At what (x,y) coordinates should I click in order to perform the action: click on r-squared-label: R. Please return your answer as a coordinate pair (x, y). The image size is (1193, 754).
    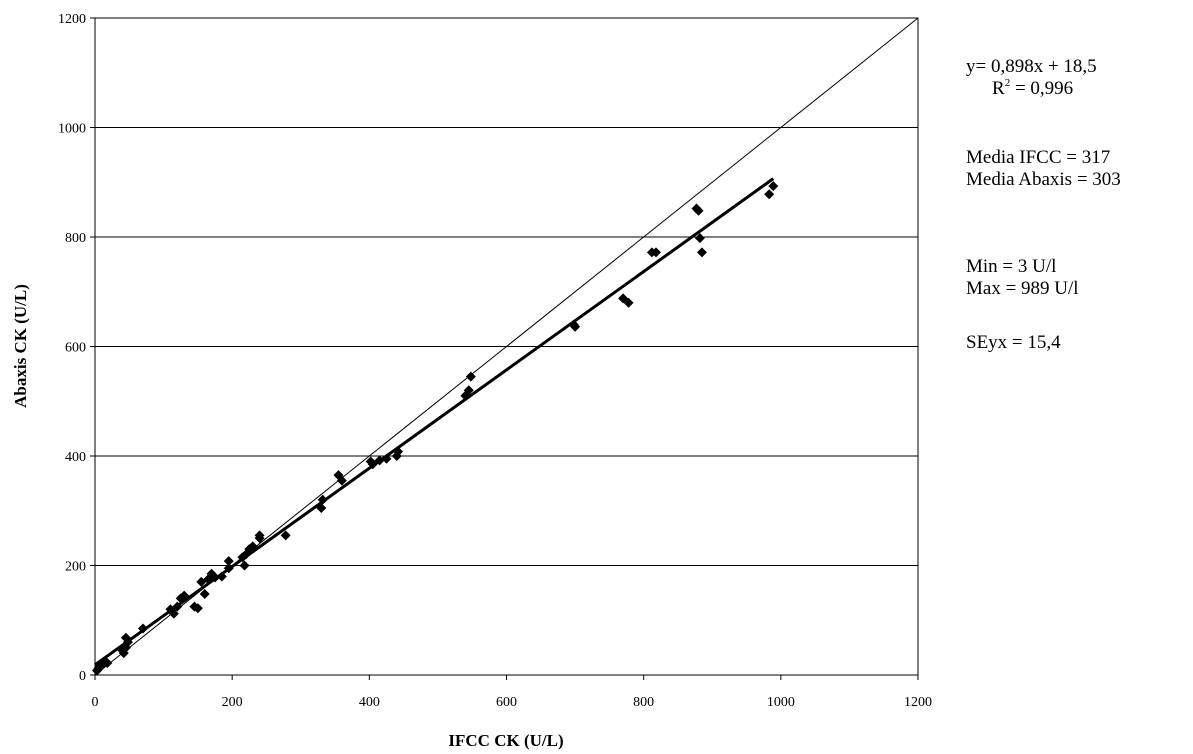
    Looking at the image, I should click on (998, 88).